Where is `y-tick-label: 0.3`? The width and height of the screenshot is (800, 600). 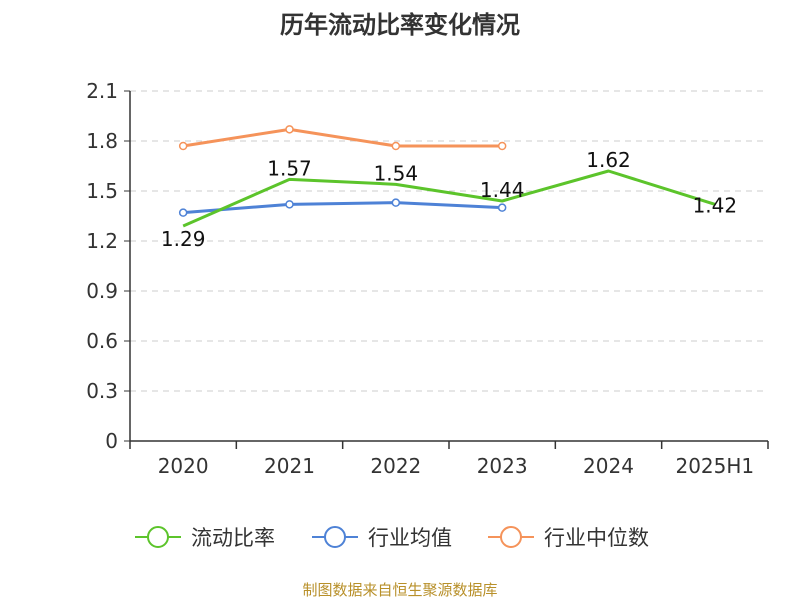 y-tick-label: 0.3 is located at coordinates (102, 391).